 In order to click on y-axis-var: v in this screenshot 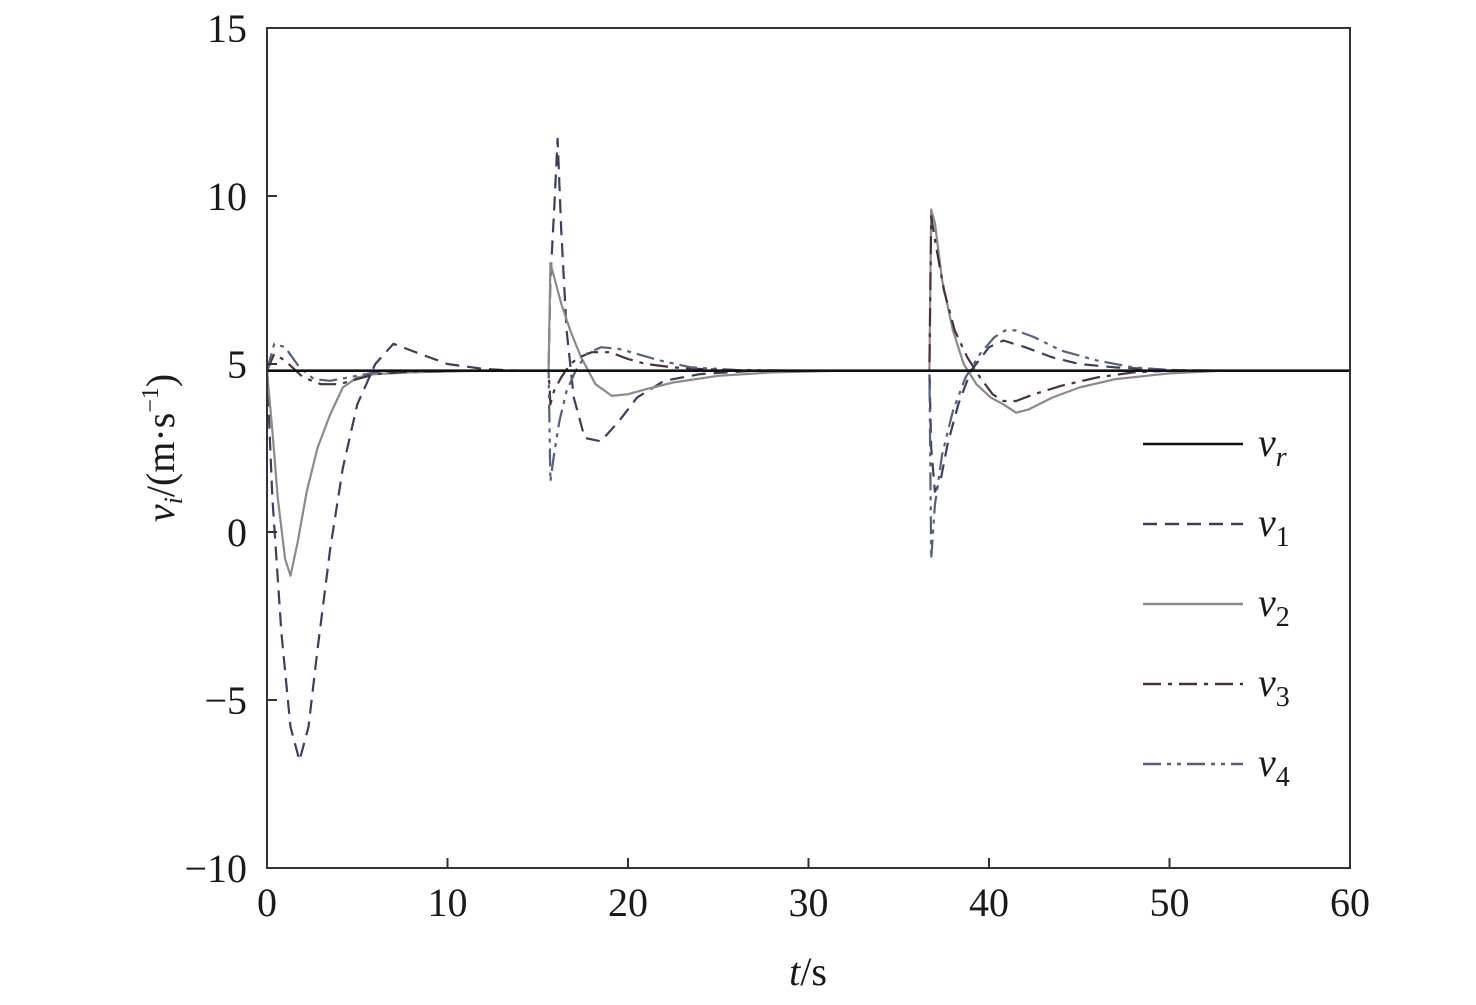, I will do `click(160, 513)`.